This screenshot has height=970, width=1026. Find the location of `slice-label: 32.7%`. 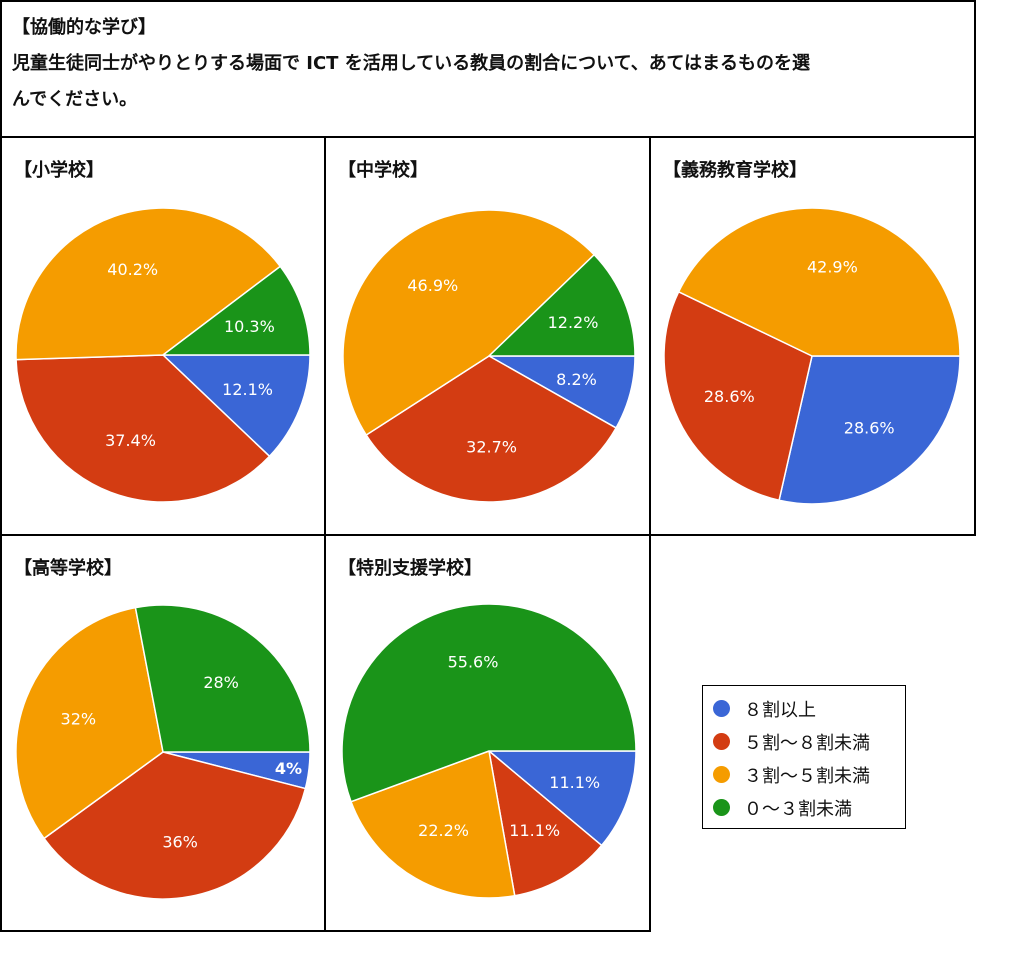

slice-label: 32.7% is located at coordinates (491, 447).